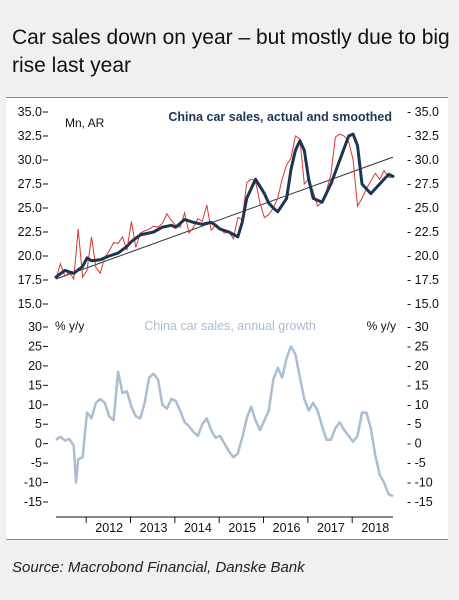 The image size is (459, 600). Describe the element at coordinates (36, 463) in the screenshot. I see `bottom-y-tick-left: -5` at that location.